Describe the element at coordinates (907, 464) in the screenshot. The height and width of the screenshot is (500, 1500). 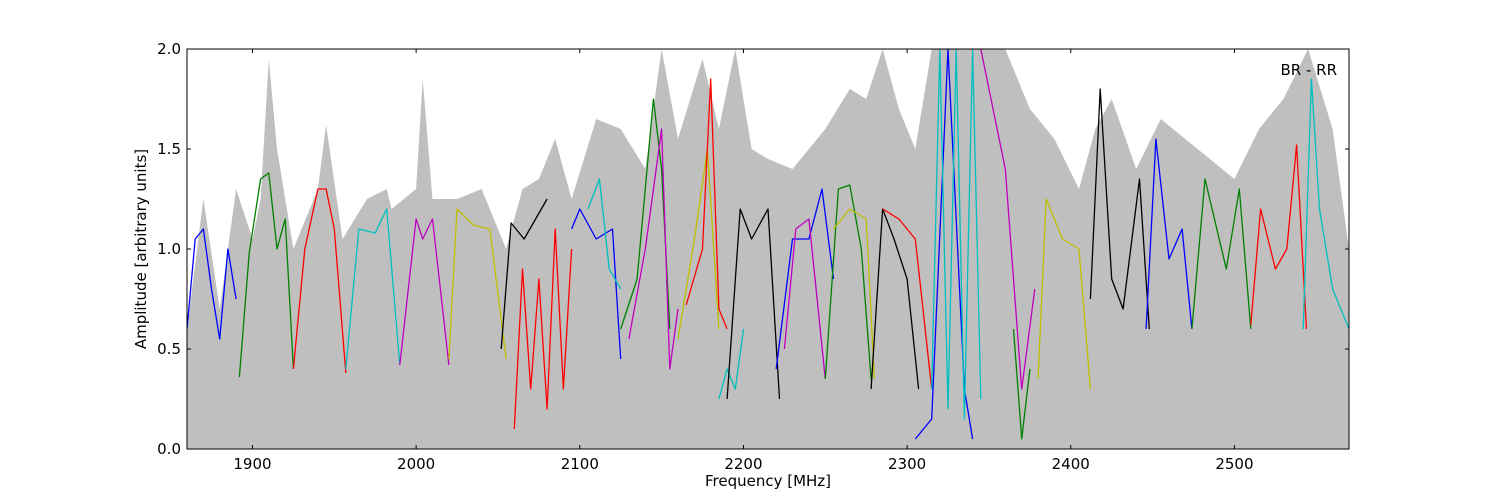
I see `x-tick-label: 2300` at that location.